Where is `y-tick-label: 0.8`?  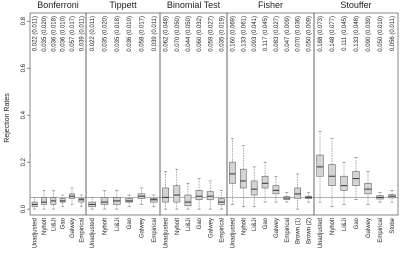 y-tick-label: 0.8 is located at coordinates (24, 20).